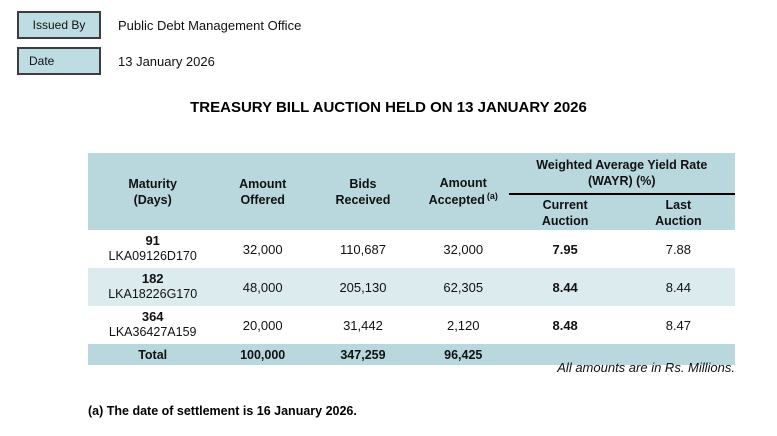  Describe the element at coordinates (646, 367) in the screenshot. I see `amounts-unit-note: All amounts are in Rs. Millions.` at that location.